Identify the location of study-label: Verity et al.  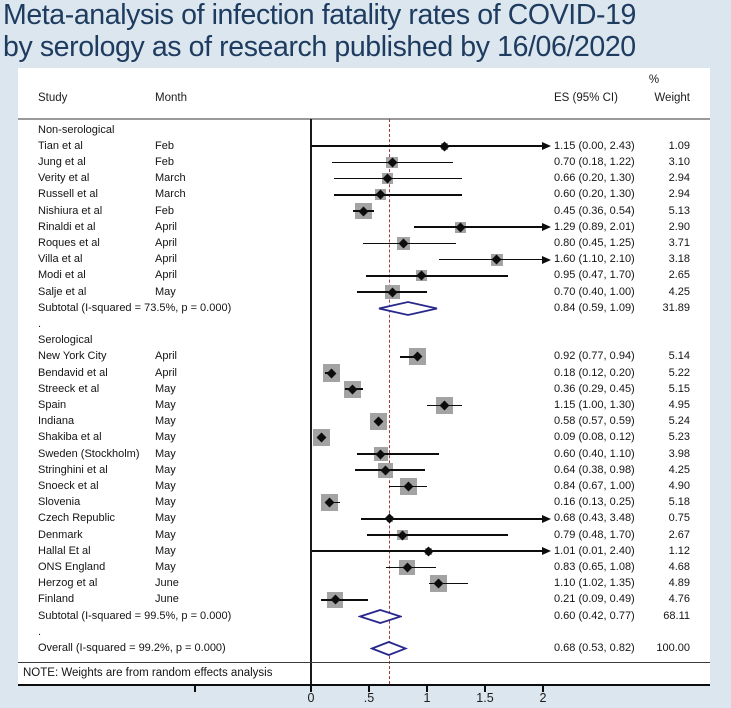
(64, 178).